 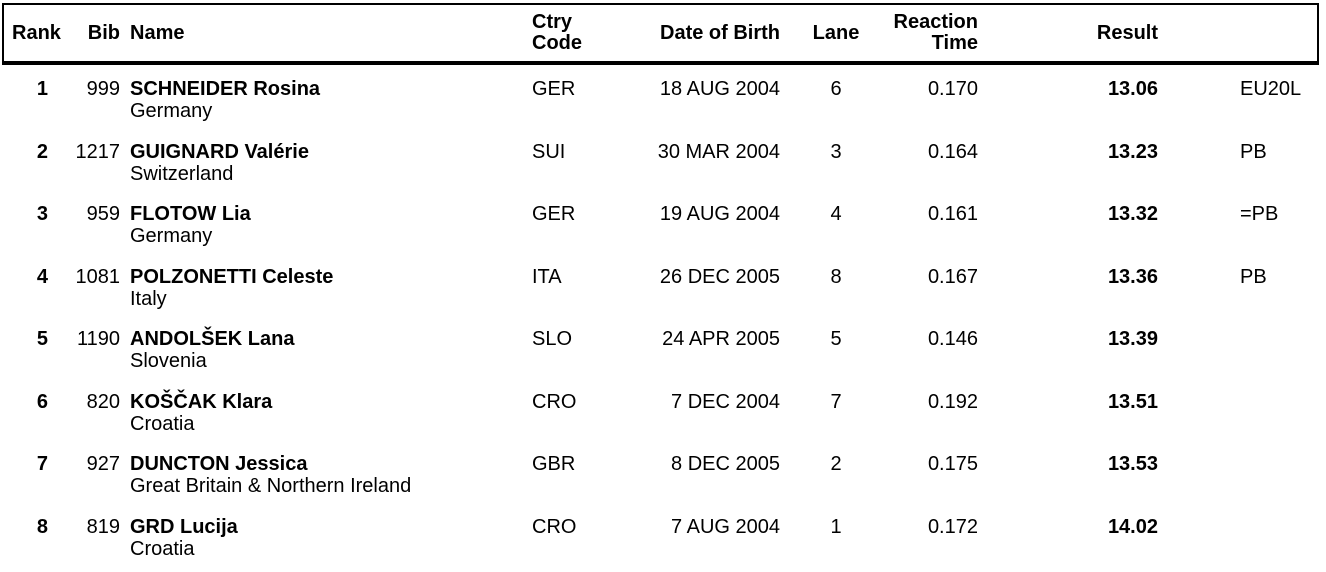 I want to click on country-code-cell: ITA, so click(x=547, y=276).